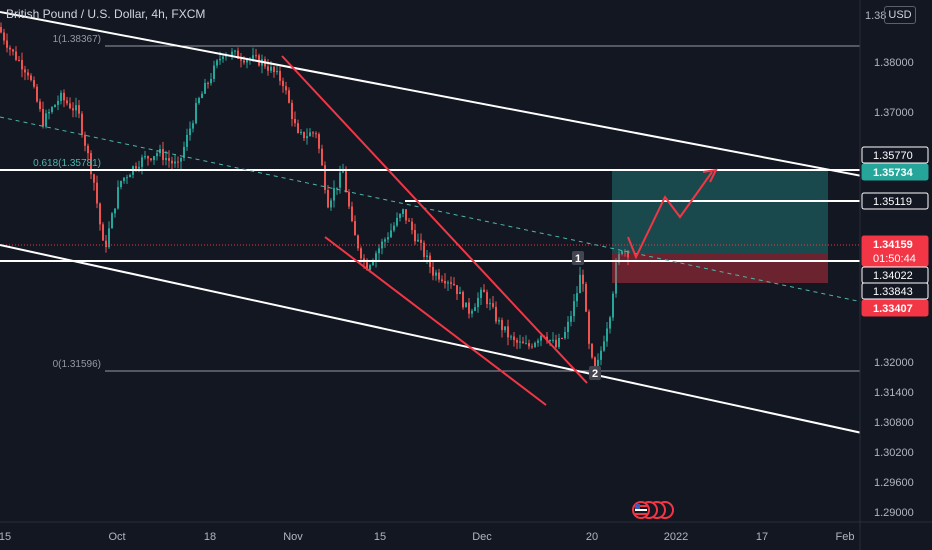 The height and width of the screenshot is (550, 932). I want to click on time-tick-label: 20, so click(592, 537).